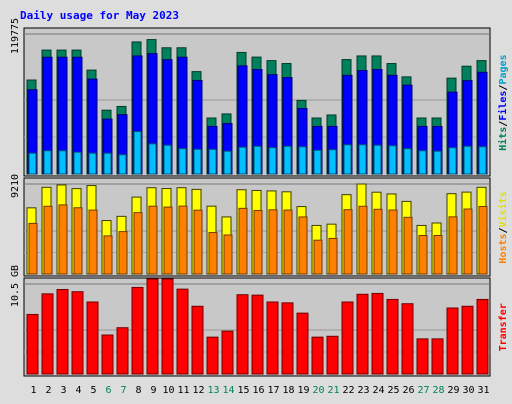  I want to click on side-label-hosts-visits: Hosts/Visits, so click(503, 227).